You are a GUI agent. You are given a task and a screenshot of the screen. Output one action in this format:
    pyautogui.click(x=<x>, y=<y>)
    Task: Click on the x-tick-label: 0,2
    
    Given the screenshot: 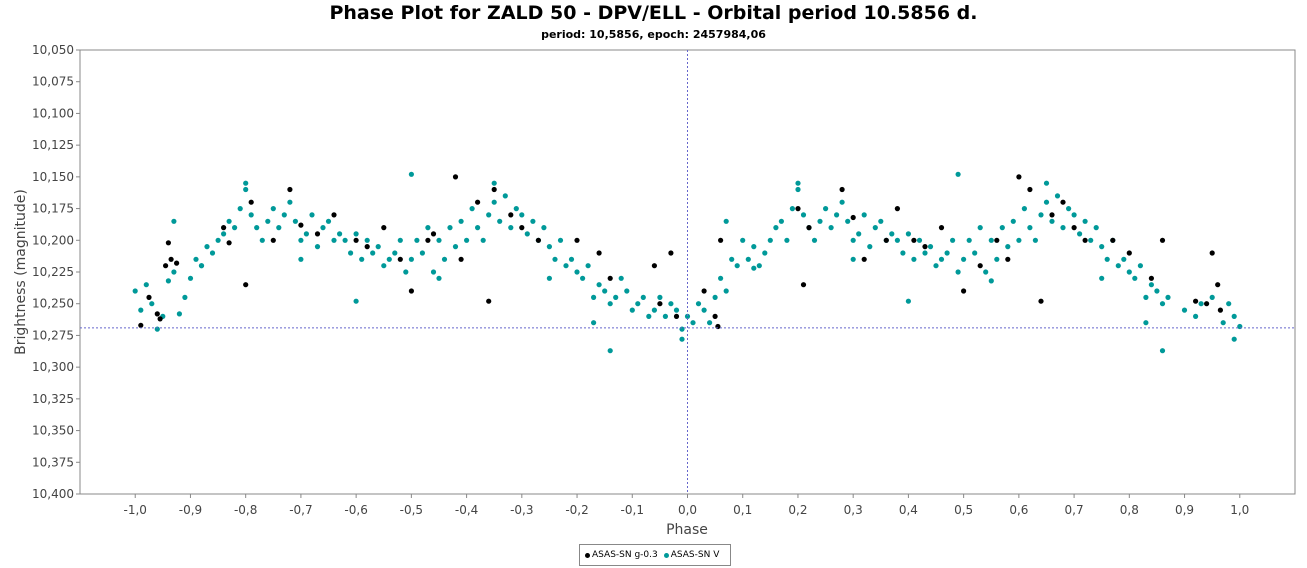 What is the action you would take?
    pyautogui.click(x=797, y=510)
    